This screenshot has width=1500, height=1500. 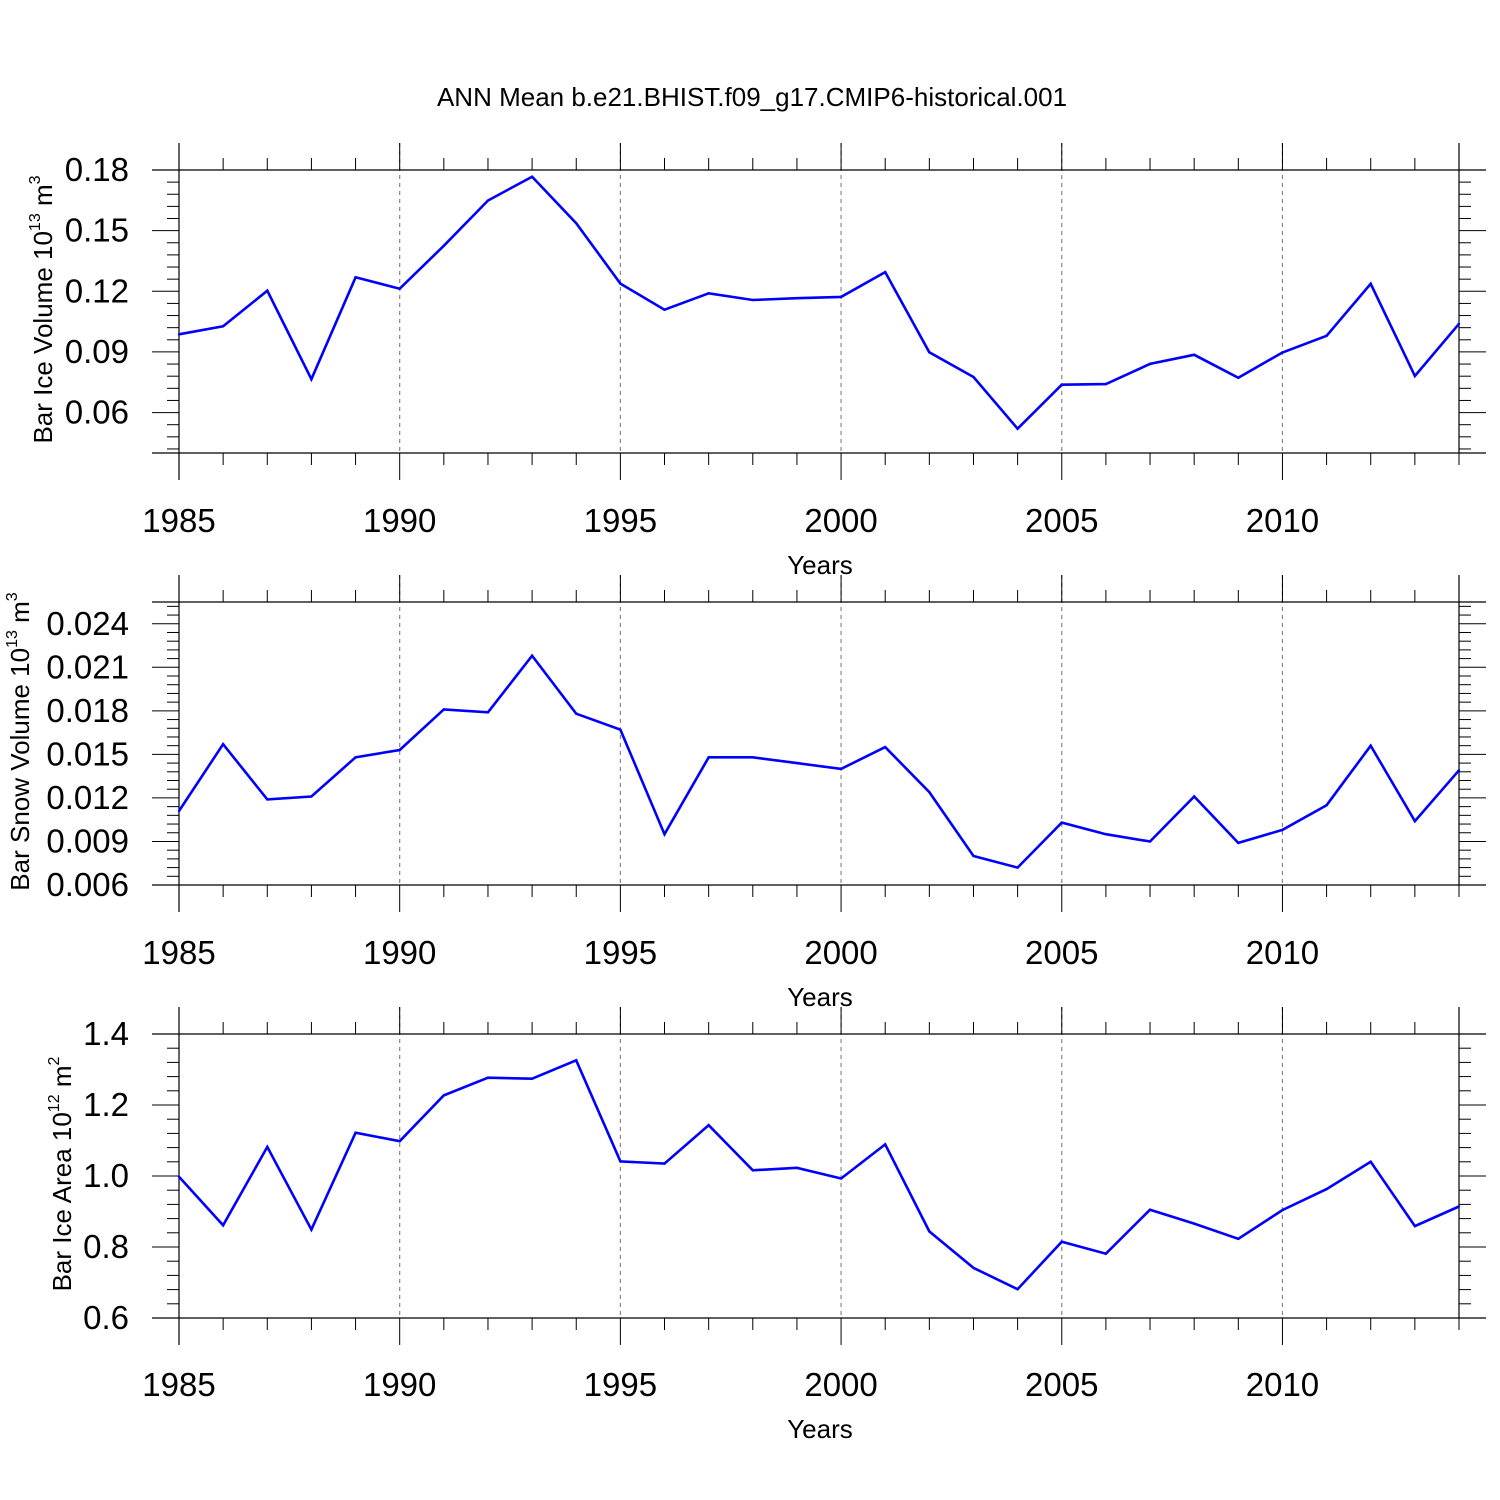 What do you see at coordinates (620, 520) in the screenshot?
I see `x-tick-label: 1995` at bounding box center [620, 520].